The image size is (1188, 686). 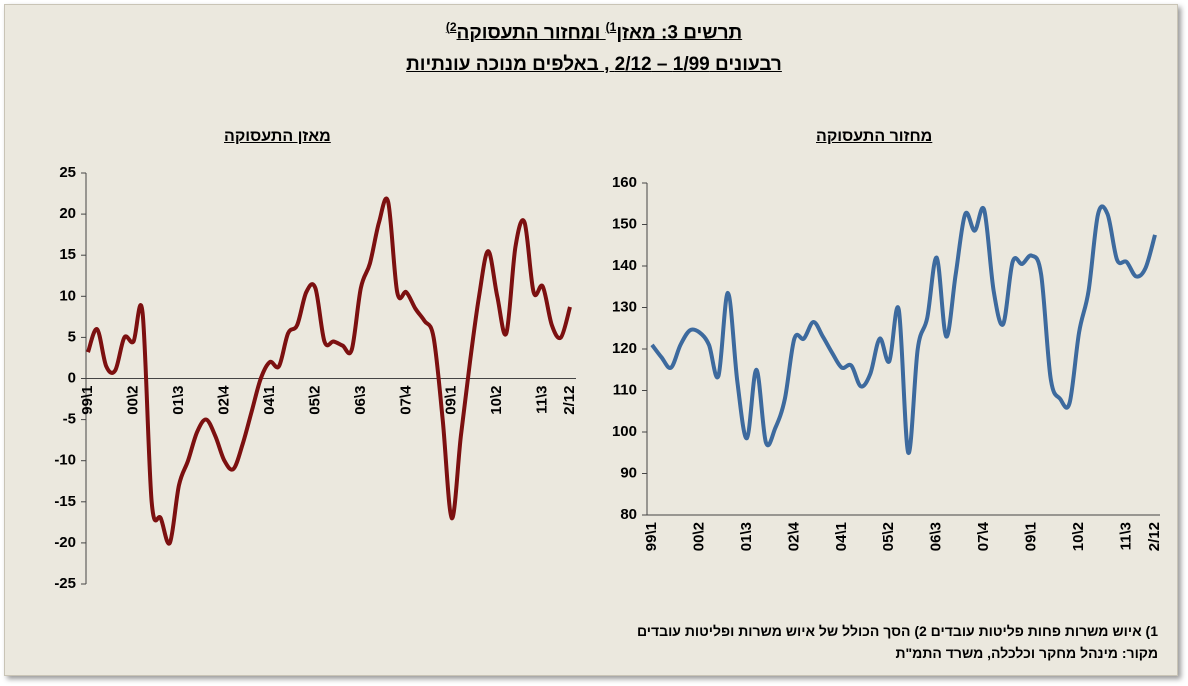 I want to click on y-tick-label: 140, so click(x=624, y=265).